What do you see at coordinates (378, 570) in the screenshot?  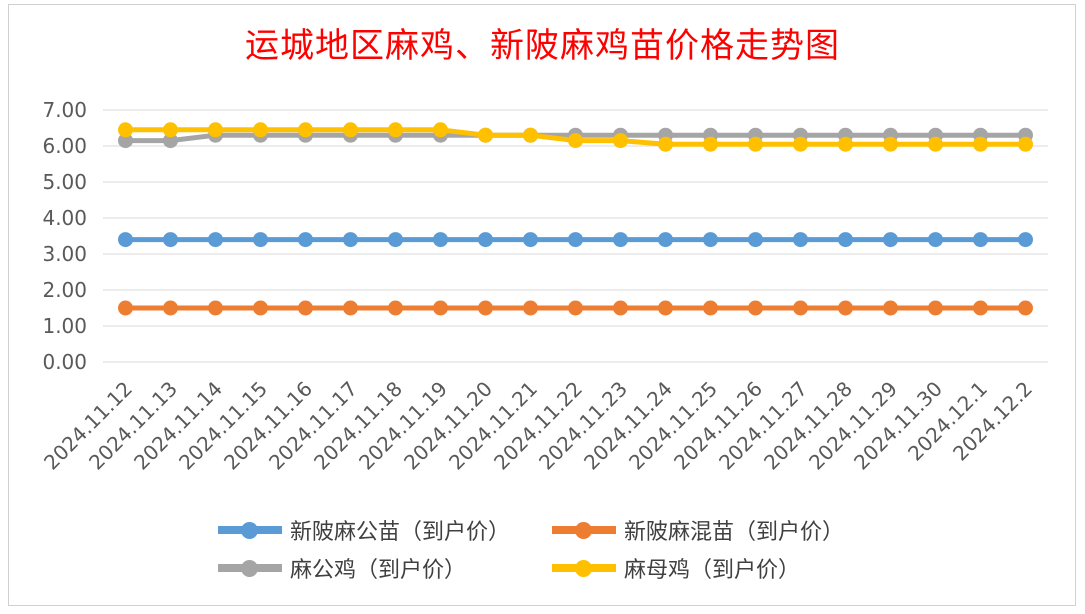 I see `legend-label: 麻公鸡（到户价）` at bounding box center [378, 570].